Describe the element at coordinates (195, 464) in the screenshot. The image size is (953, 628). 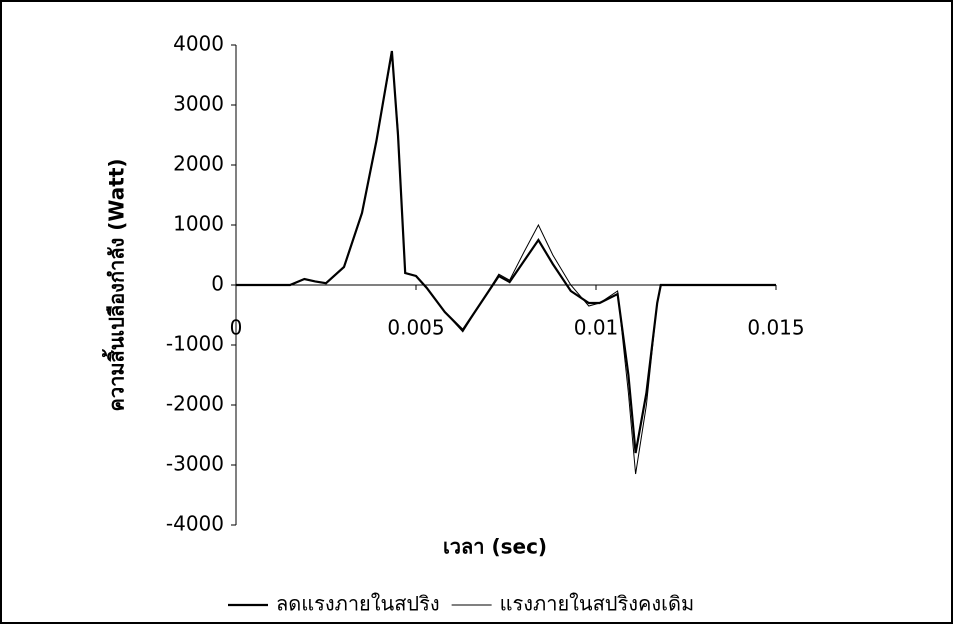
I see `y-tick-label: -3000` at that location.